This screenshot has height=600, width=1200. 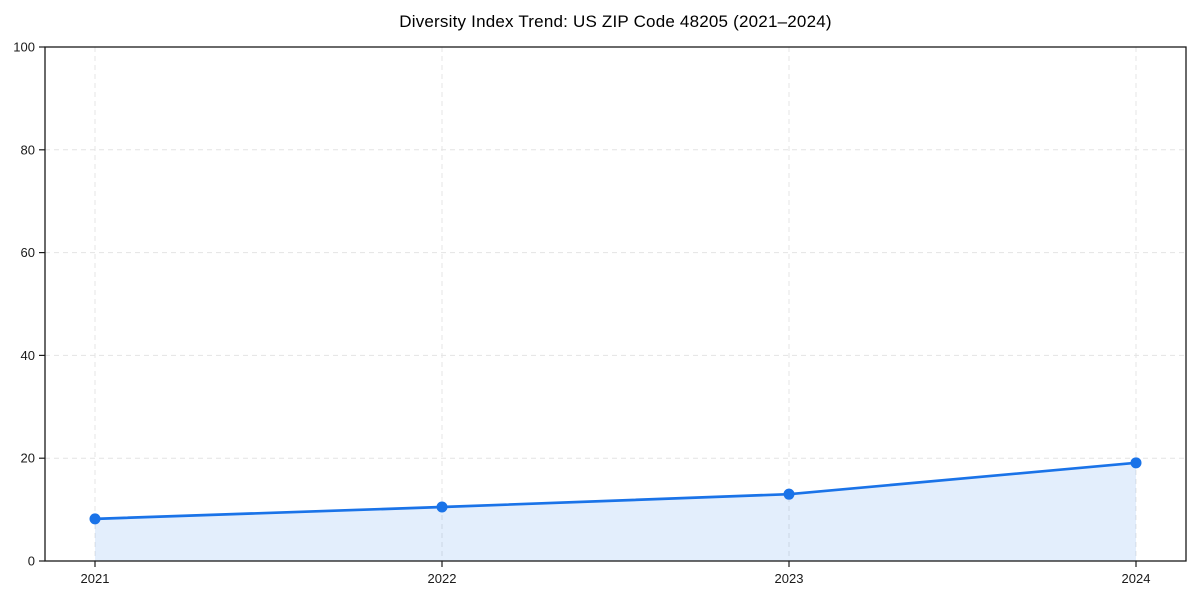 What do you see at coordinates (95, 578) in the screenshot?
I see `x-tick-label: 2021` at bounding box center [95, 578].